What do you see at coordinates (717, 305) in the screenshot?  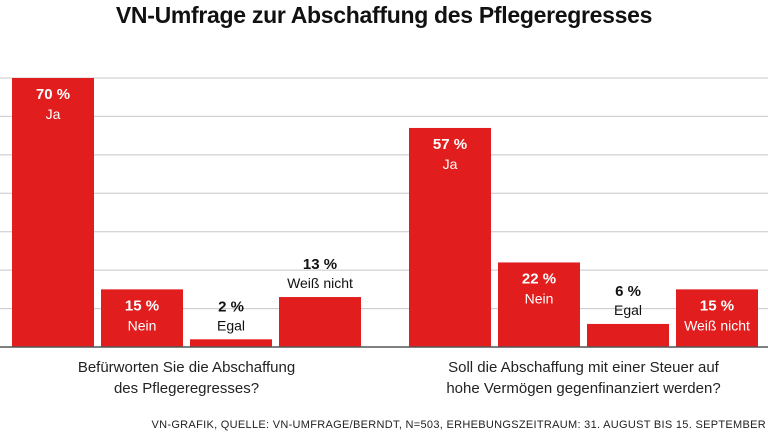 I see `value-label-q2-weiss-nicht: 15 %` at bounding box center [717, 305].